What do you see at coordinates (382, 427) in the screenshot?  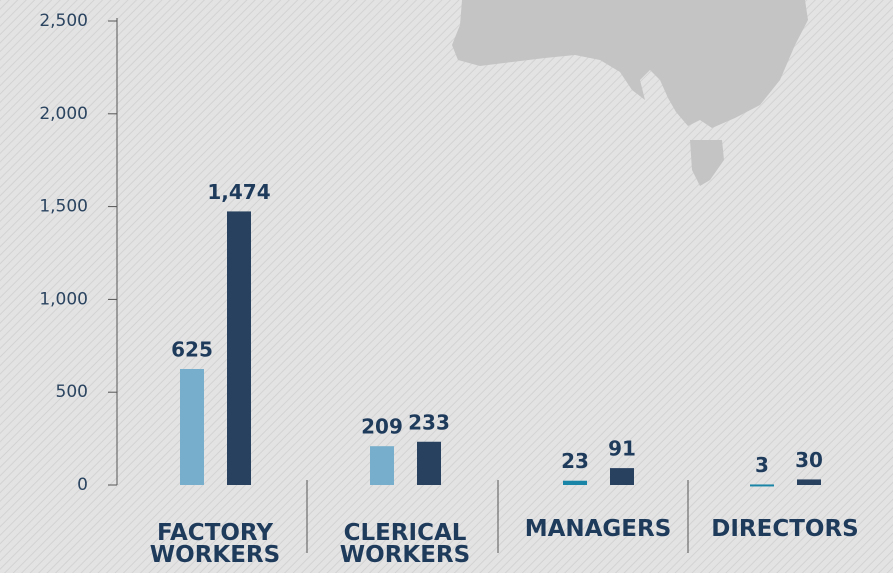 I see `data-label: 209` at bounding box center [382, 427].